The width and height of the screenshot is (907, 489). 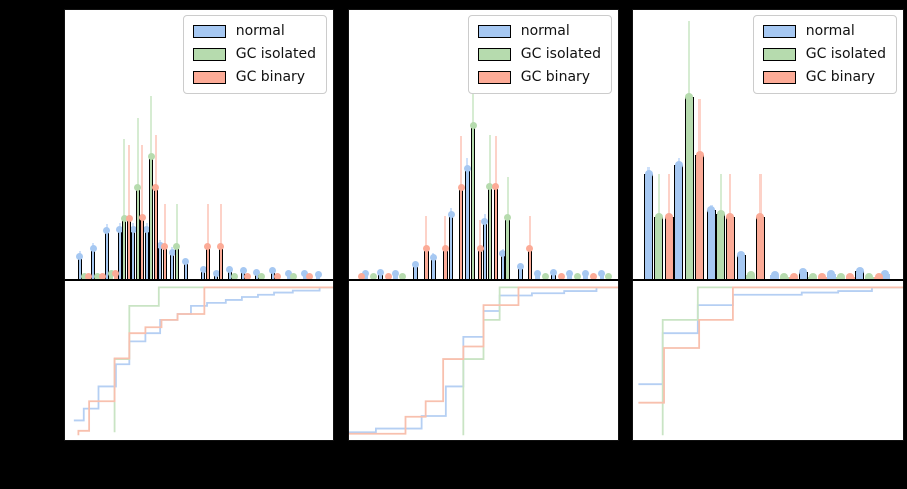 I want to click on legend-3: normal GC isolated GC binary, so click(x=824, y=54).